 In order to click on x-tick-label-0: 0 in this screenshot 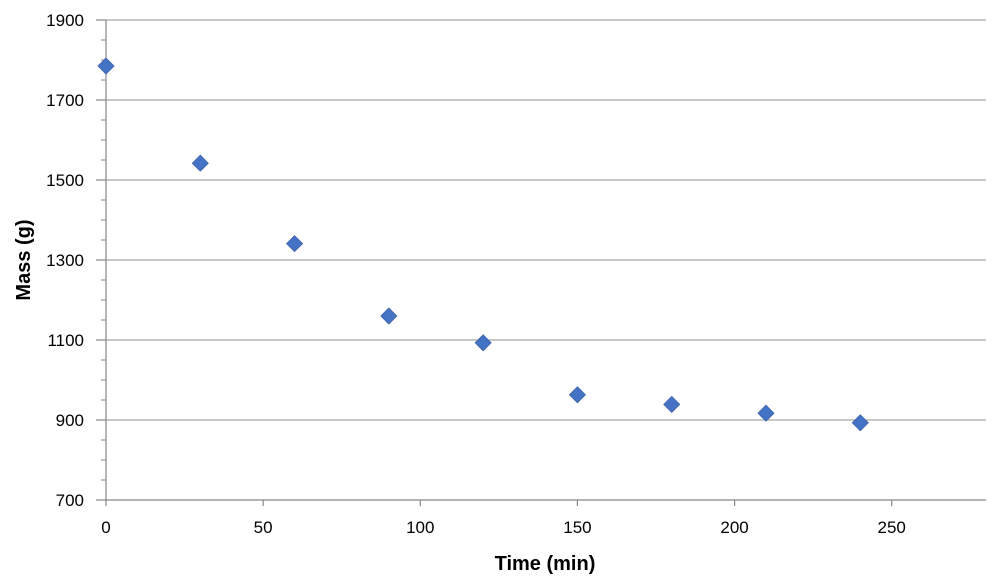, I will do `click(105, 527)`.